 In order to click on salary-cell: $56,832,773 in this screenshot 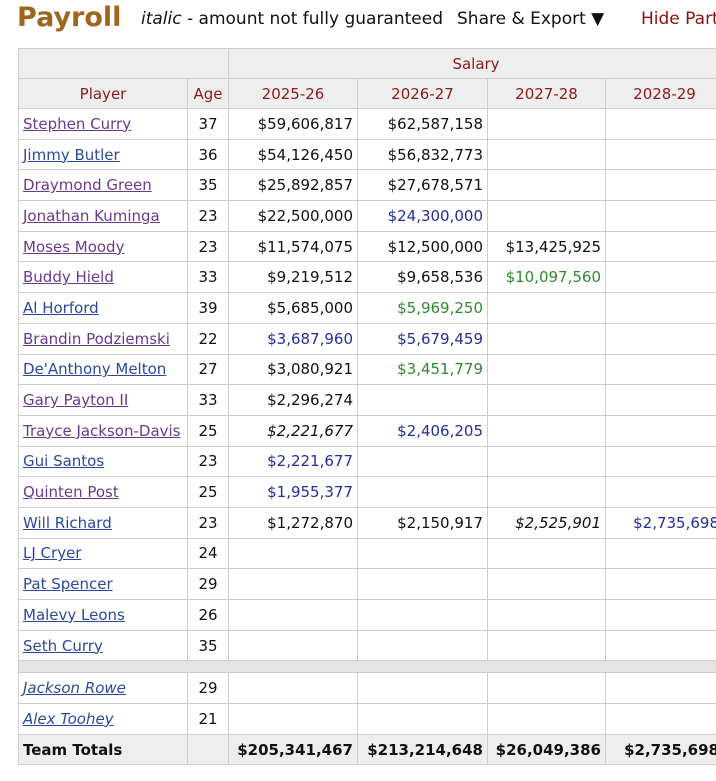, I will do `click(422, 154)`.